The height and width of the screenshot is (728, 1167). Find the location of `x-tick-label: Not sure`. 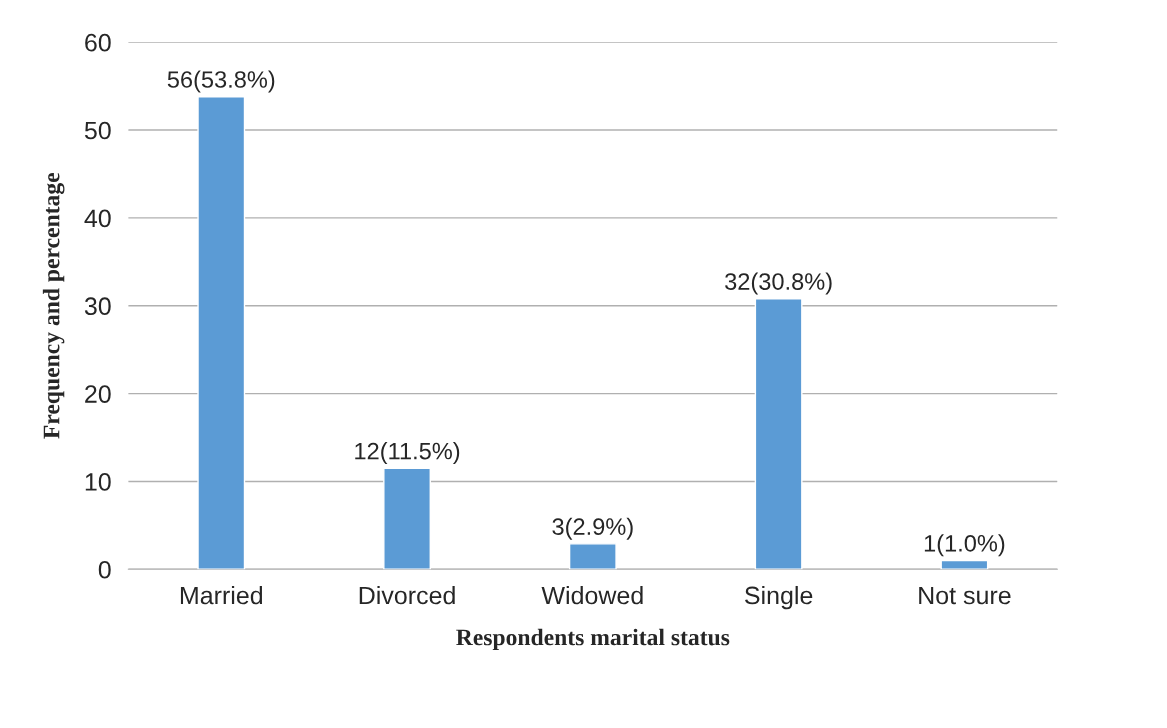

x-tick-label: Not sure is located at coordinates (965, 595).